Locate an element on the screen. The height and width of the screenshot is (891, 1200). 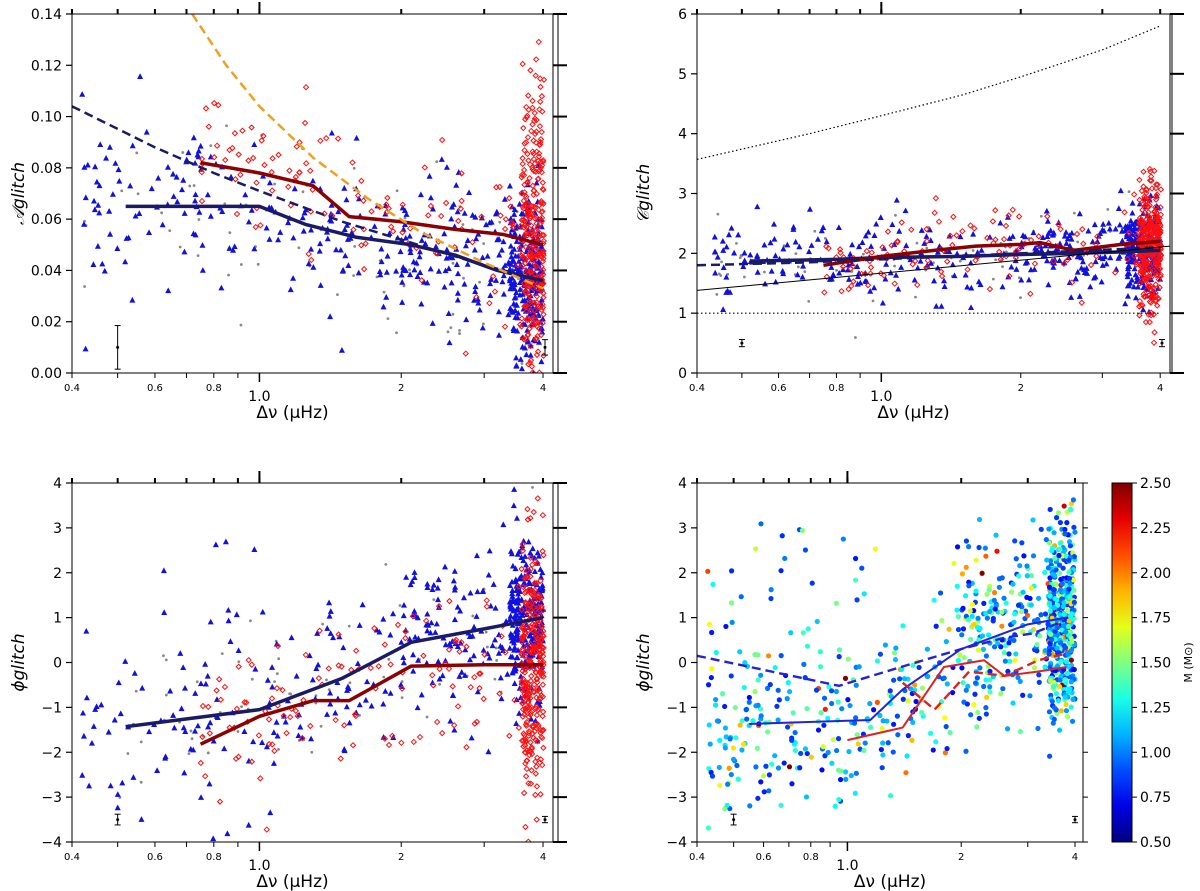
x-tick-label: 0.8 is located at coordinates (836, 388).